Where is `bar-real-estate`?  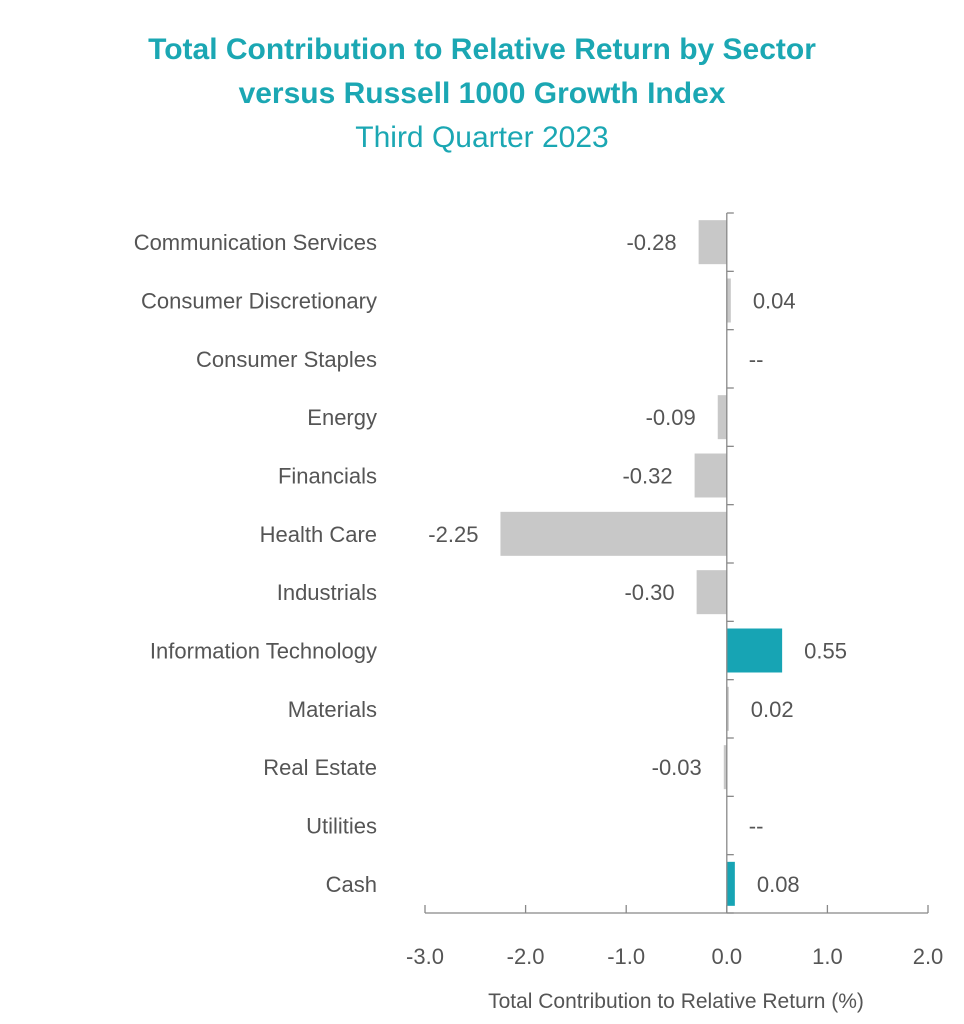 bar-real-estate is located at coordinates (725, 767).